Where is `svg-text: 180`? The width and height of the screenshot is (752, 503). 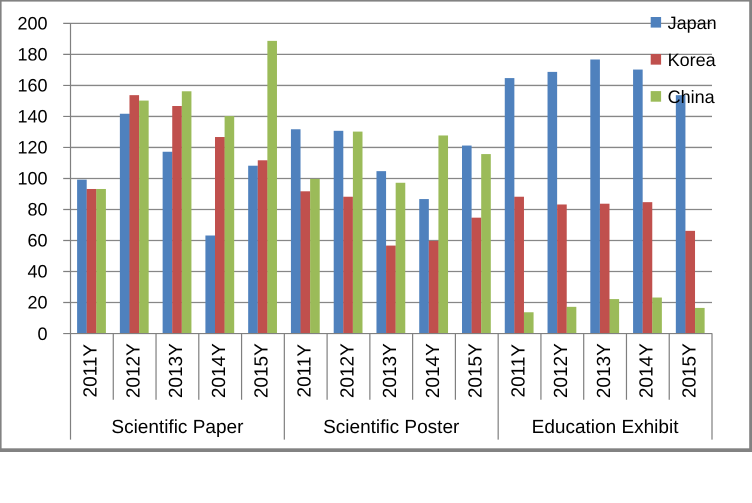 svg-text: 180 is located at coordinates (32, 55).